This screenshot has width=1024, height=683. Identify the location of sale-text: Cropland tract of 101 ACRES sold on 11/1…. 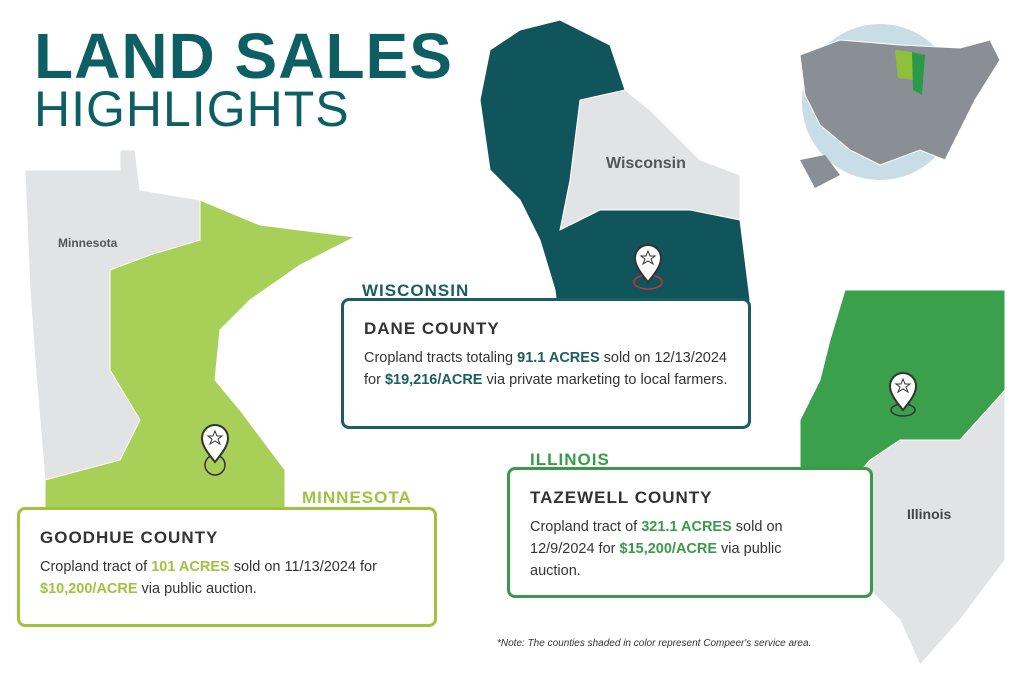
(230, 578).